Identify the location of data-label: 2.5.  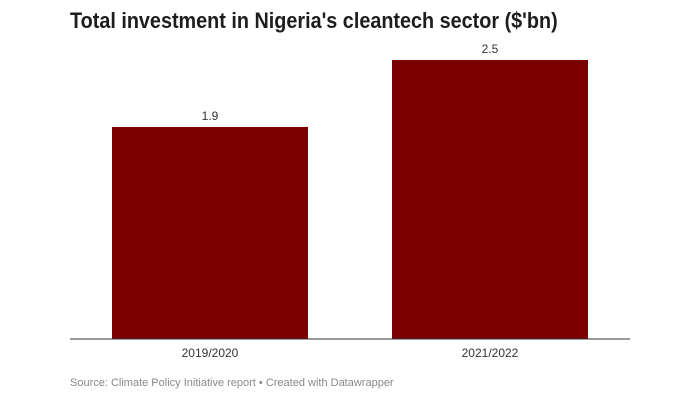
(490, 49).